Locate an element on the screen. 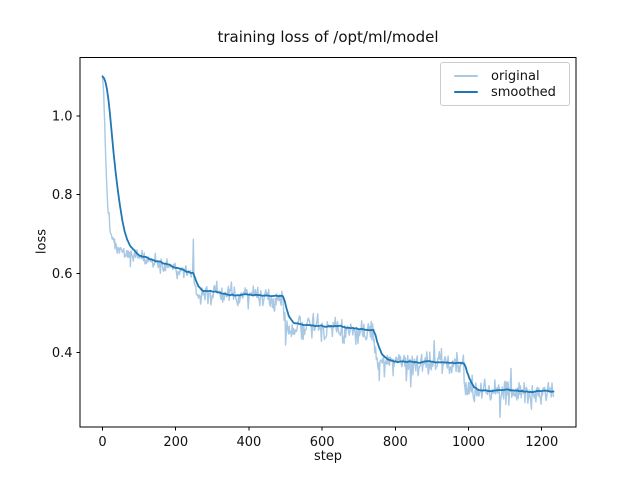 The width and height of the screenshot is (640, 480). y-tick-label: 0.4 is located at coordinates (62, 353).